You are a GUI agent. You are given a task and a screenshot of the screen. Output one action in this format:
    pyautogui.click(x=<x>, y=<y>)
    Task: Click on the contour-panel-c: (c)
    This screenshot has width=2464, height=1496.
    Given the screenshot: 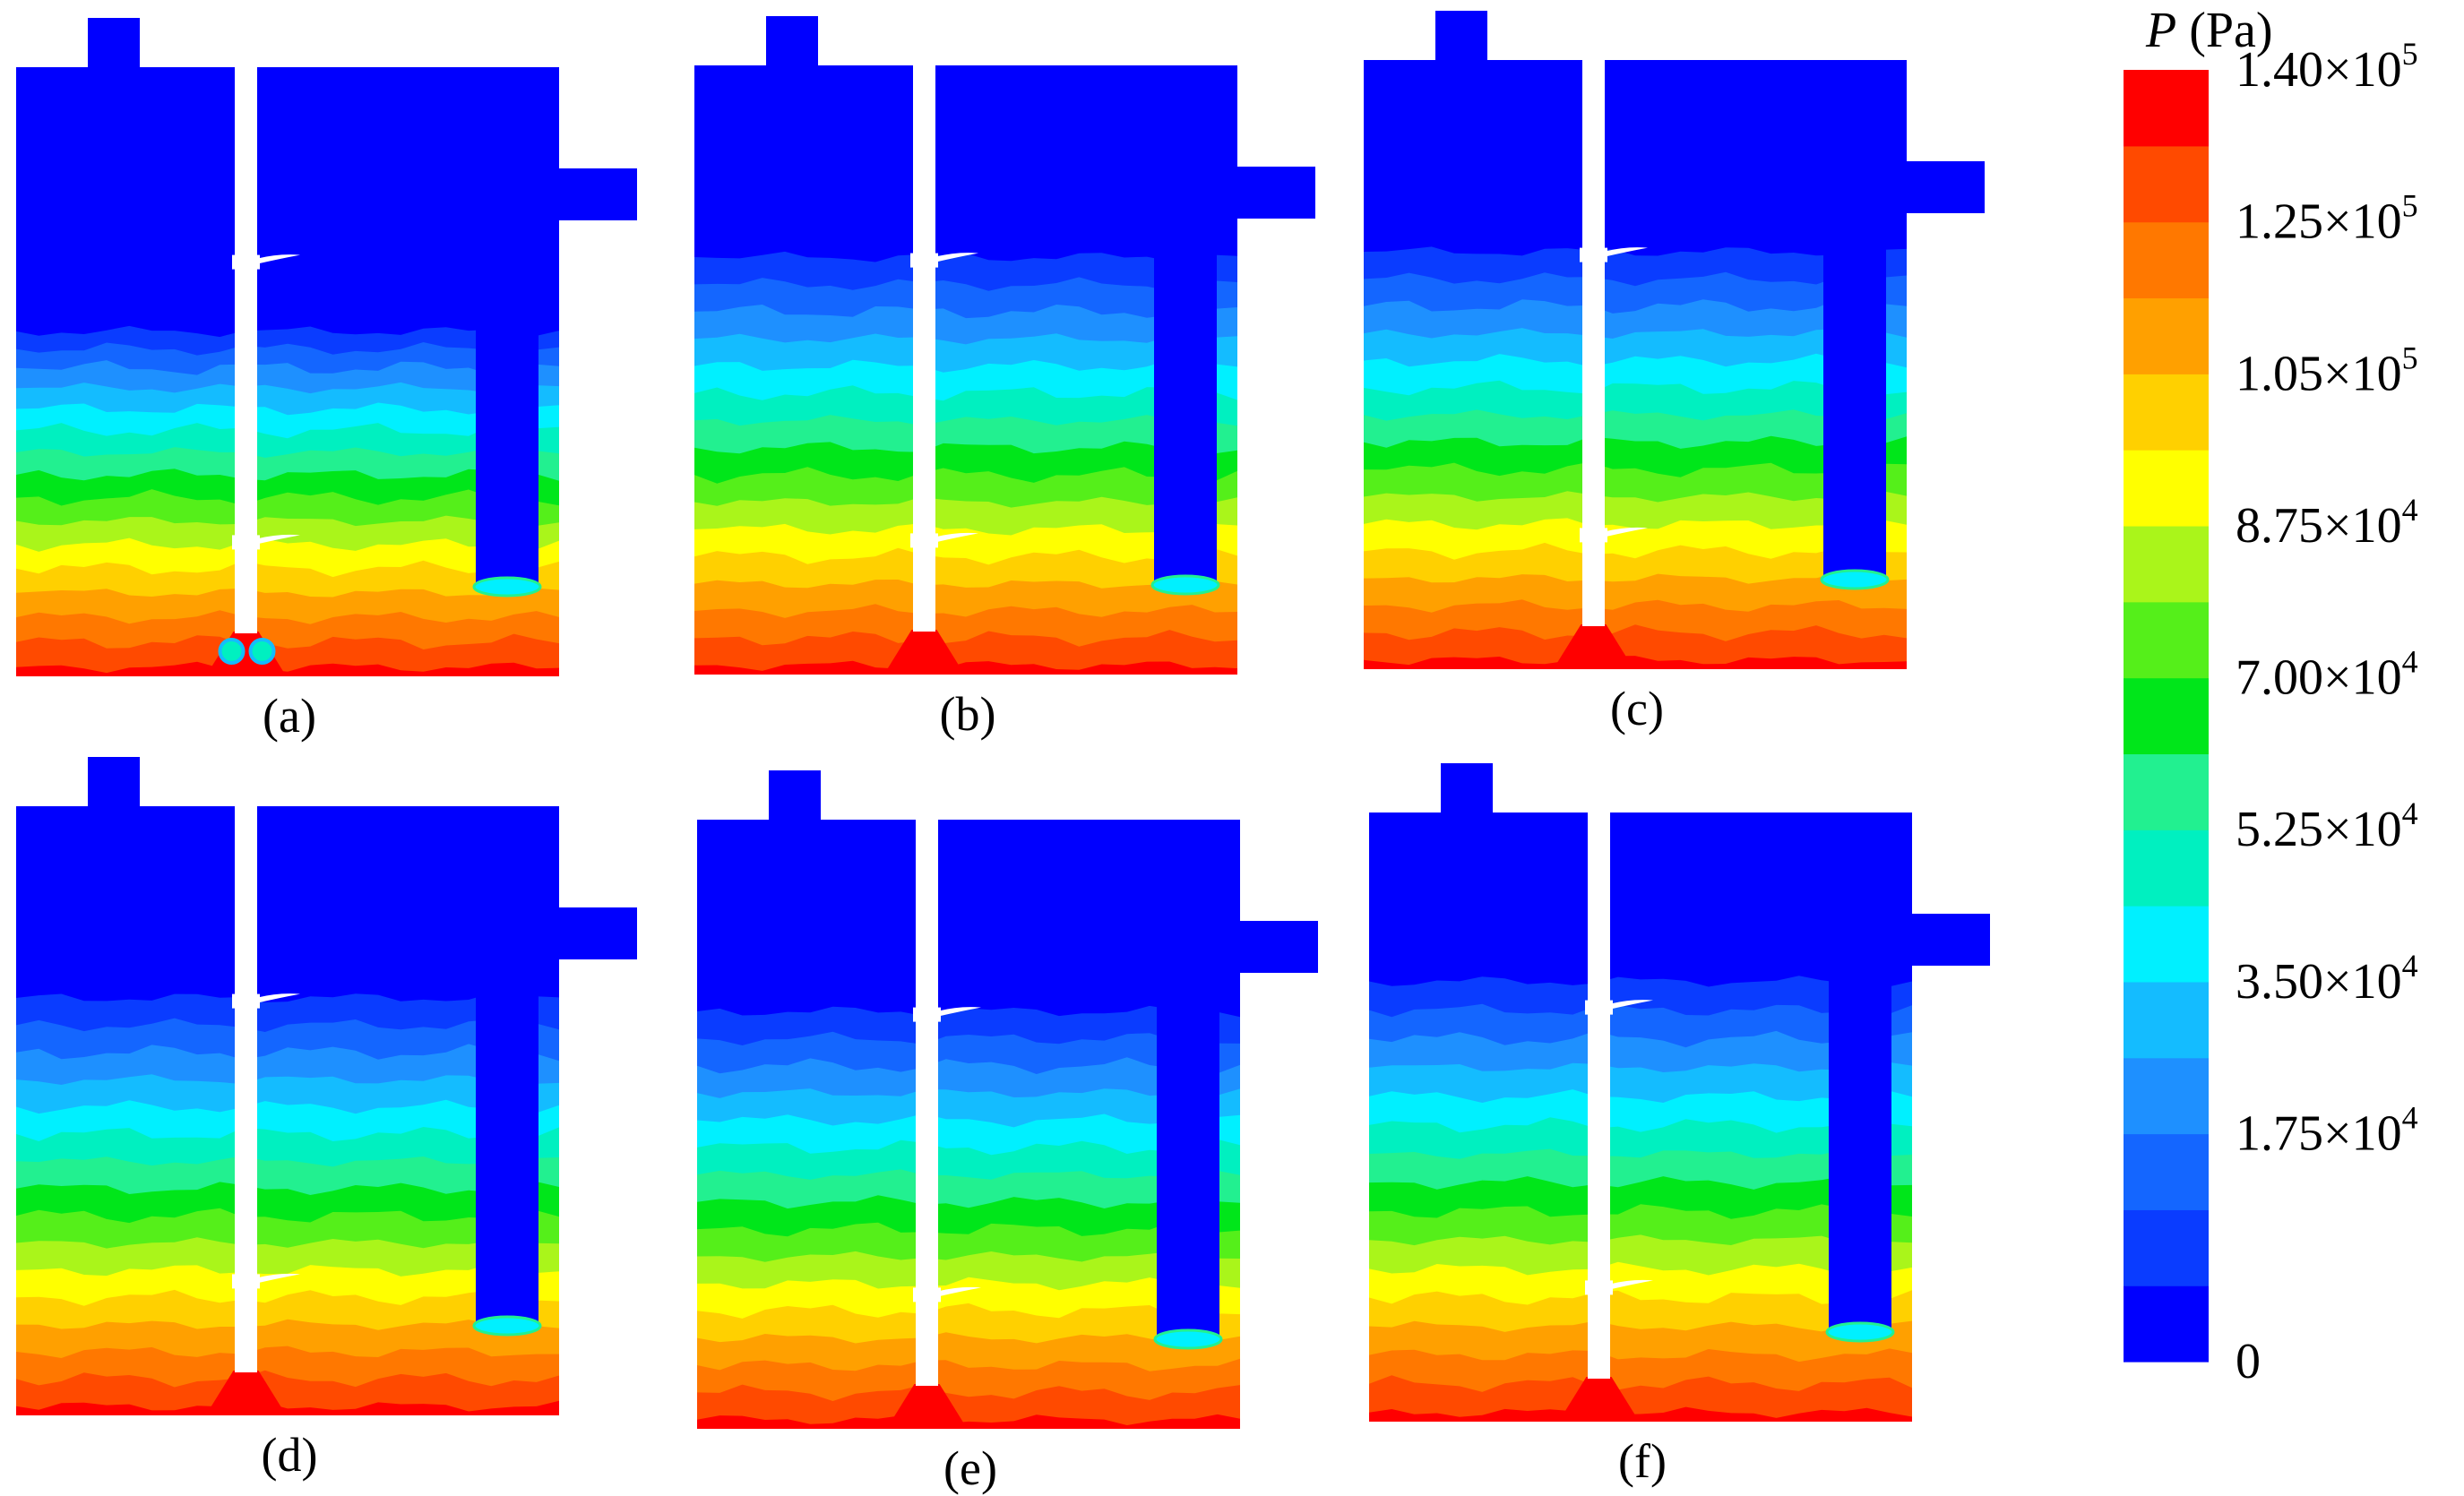 What is the action you would take?
    pyautogui.click(x=1674, y=373)
    